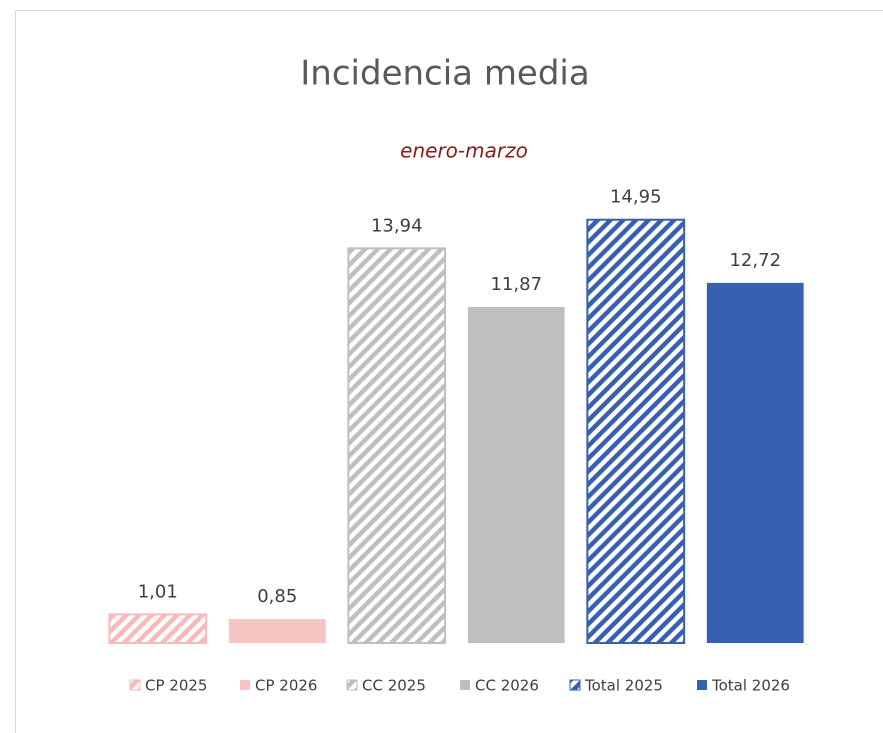 This screenshot has width=883, height=733. I want to click on legend-label: CC 2026, so click(507, 686).